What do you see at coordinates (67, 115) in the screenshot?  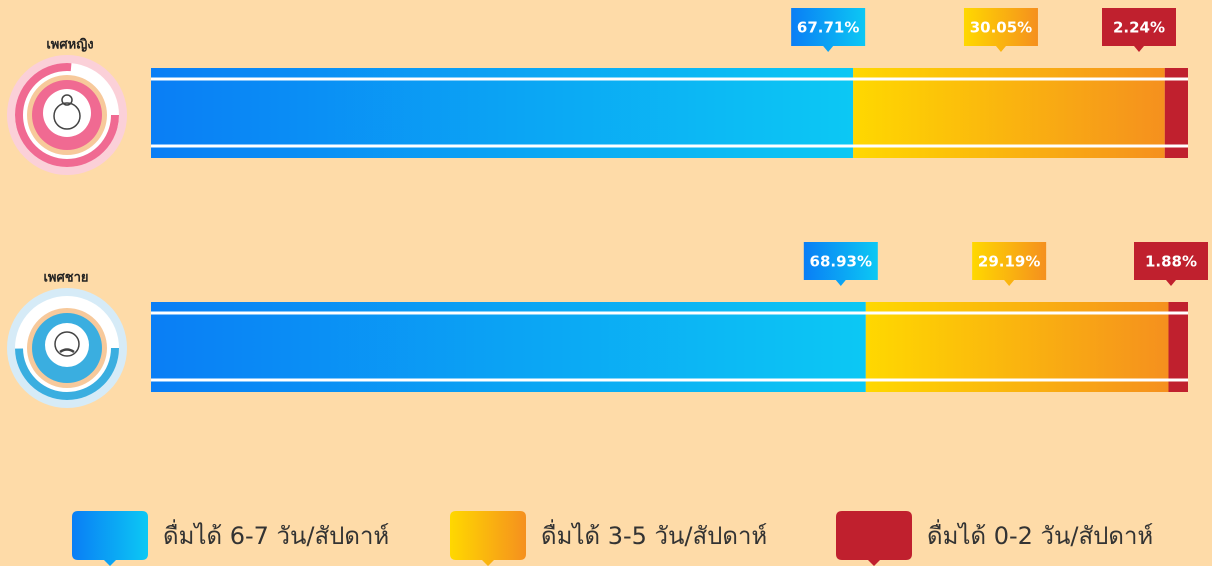 I see `female-avatar` at bounding box center [67, 115].